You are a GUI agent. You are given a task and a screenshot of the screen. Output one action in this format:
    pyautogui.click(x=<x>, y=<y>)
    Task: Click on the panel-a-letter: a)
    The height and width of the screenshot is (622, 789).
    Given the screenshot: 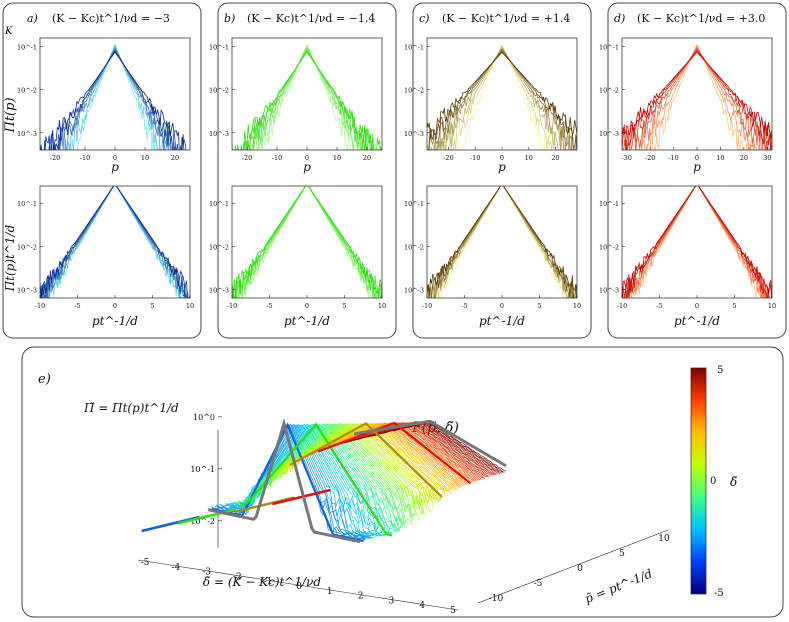 What is the action you would take?
    pyautogui.click(x=32, y=18)
    